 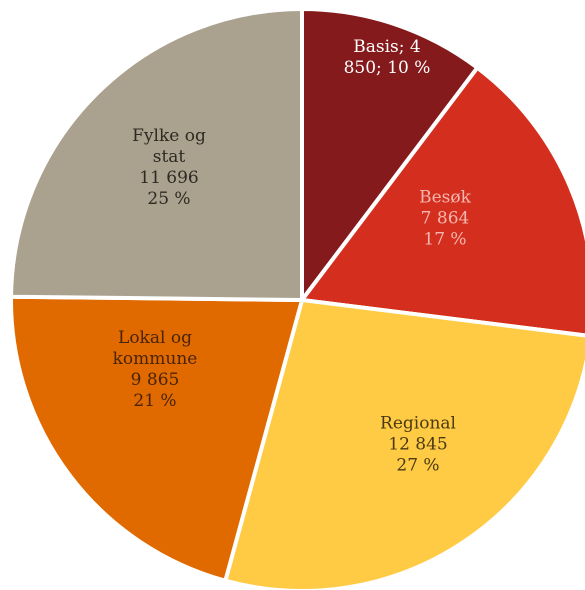 I want to click on slice-label-line: 12 845, so click(x=417, y=445).